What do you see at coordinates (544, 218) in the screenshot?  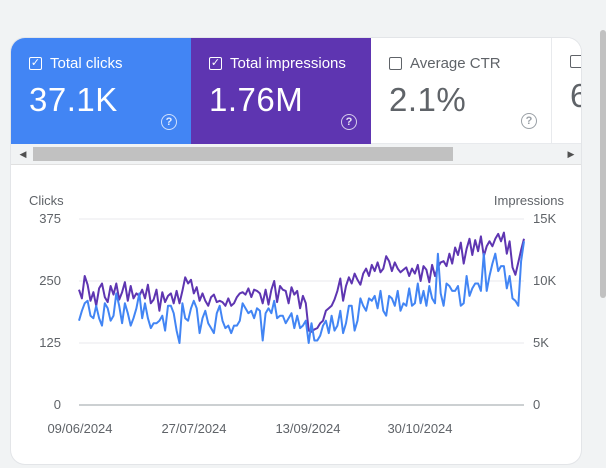 I see `y-tick-right: 15K` at bounding box center [544, 218].